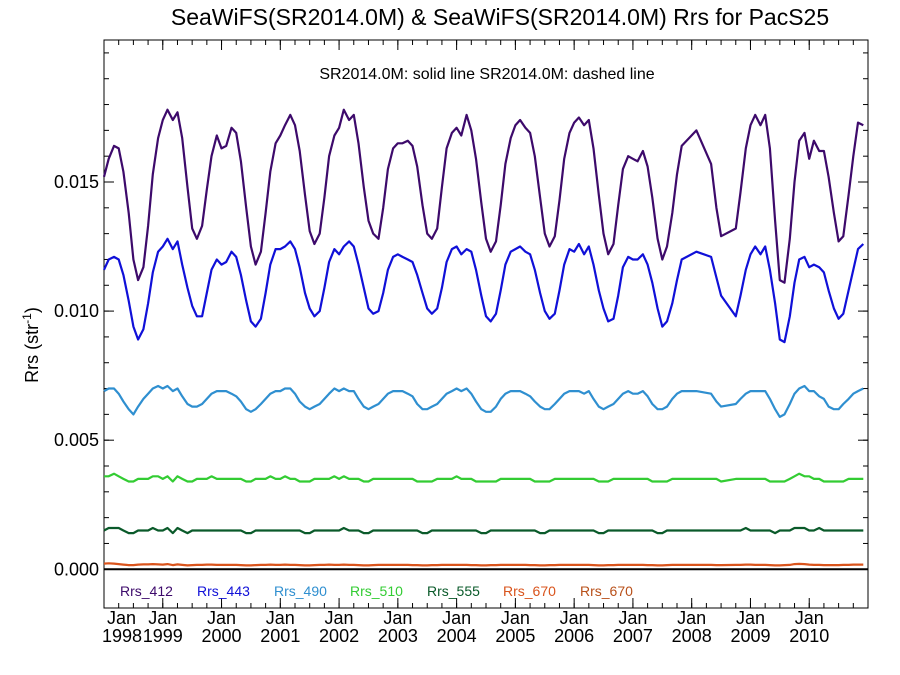  What do you see at coordinates (339, 636) in the screenshot?
I see `x-tick-year-label: 2002` at bounding box center [339, 636].